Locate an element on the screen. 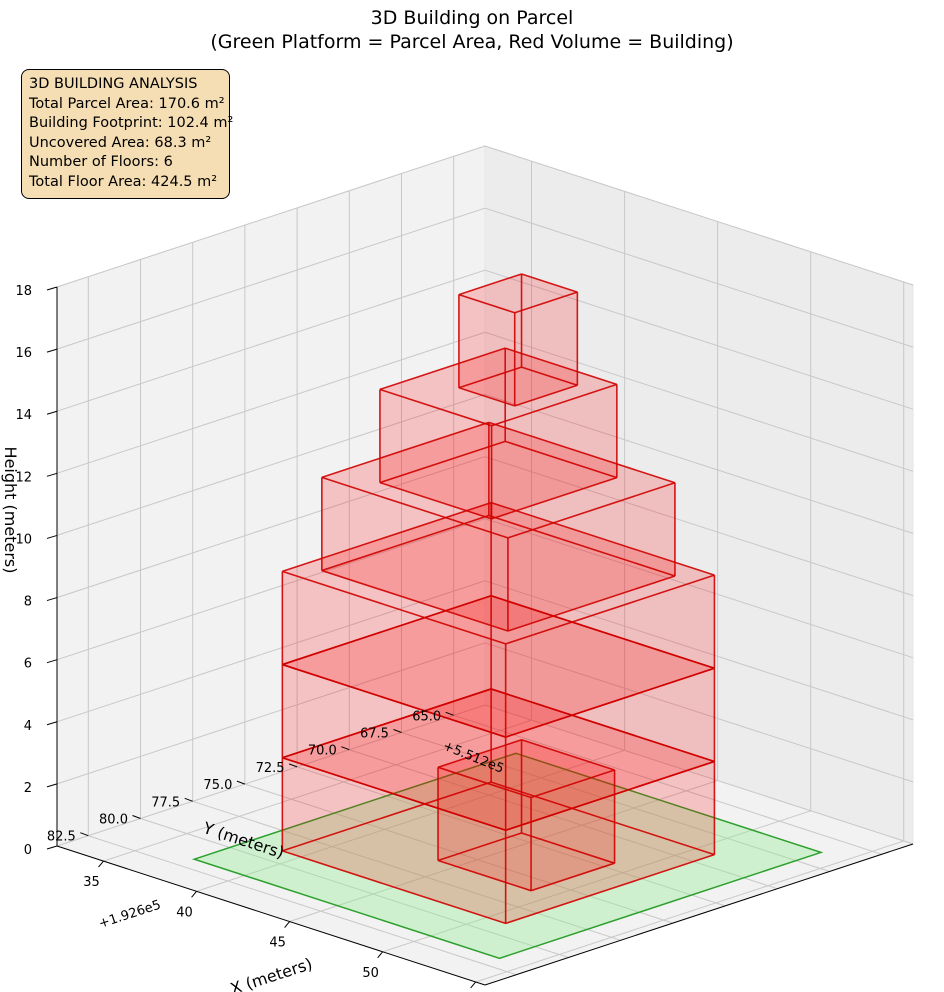 The height and width of the screenshot is (992, 944). z-tick-label: 12 is located at coordinates (23, 477).